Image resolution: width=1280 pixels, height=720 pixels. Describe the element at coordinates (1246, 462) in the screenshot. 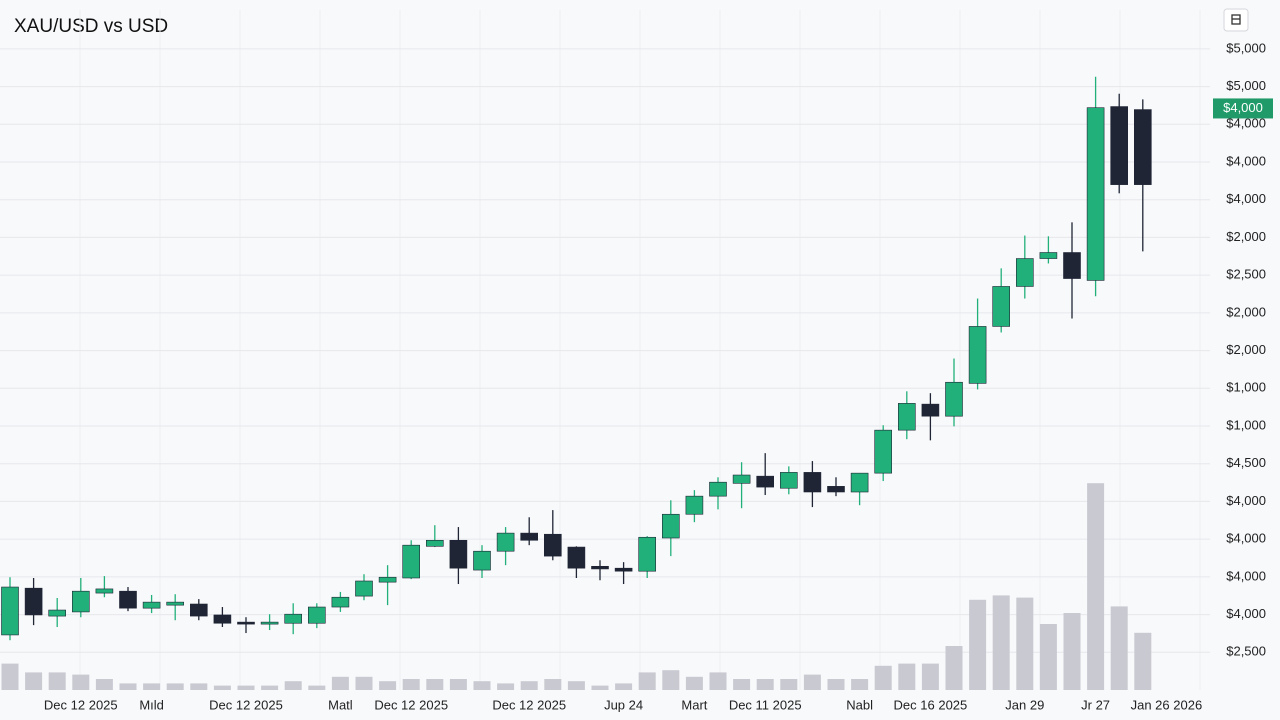

I see `y-tick-label: $4,500` at that location.